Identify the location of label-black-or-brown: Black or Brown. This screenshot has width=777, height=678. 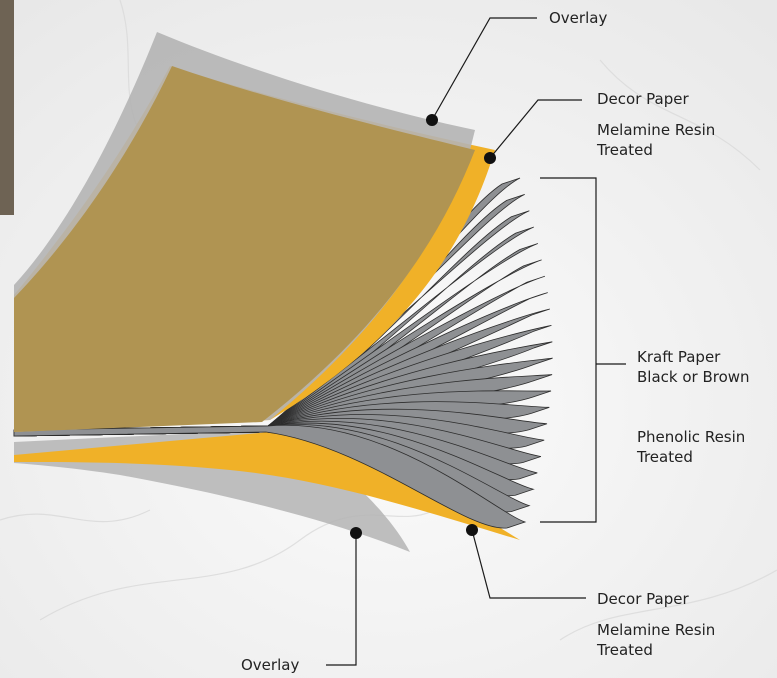
(693, 377).